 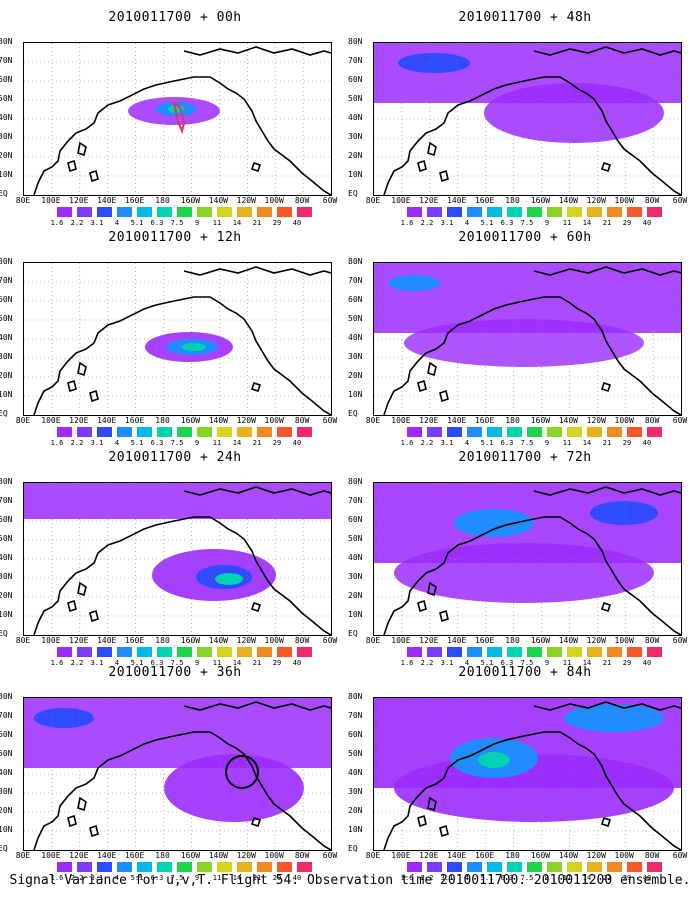 What do you see at coordinates (484, 200) in the screenshot?
I see `lon-tick-label: 160E` at bounding box center [484, 200].